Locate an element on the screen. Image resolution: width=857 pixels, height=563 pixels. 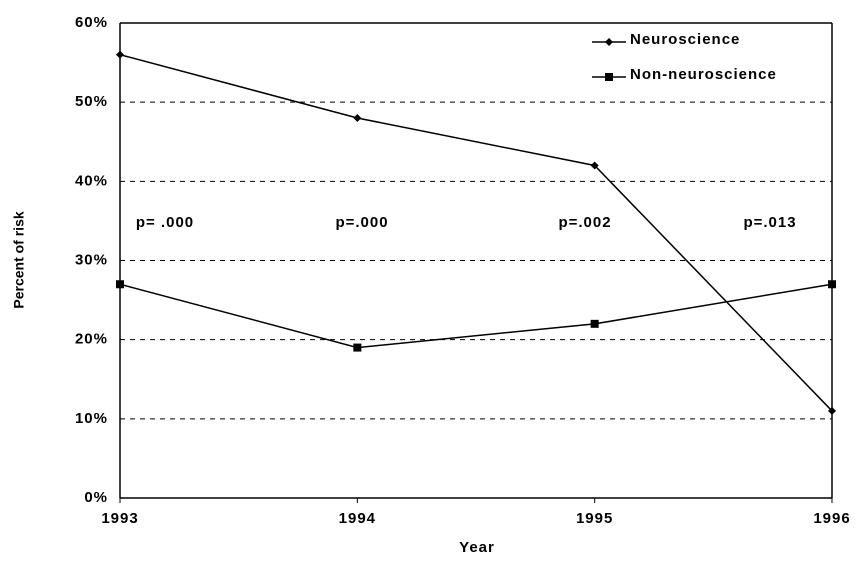
annotation: p=.000 is located at coordinates (361, 222).